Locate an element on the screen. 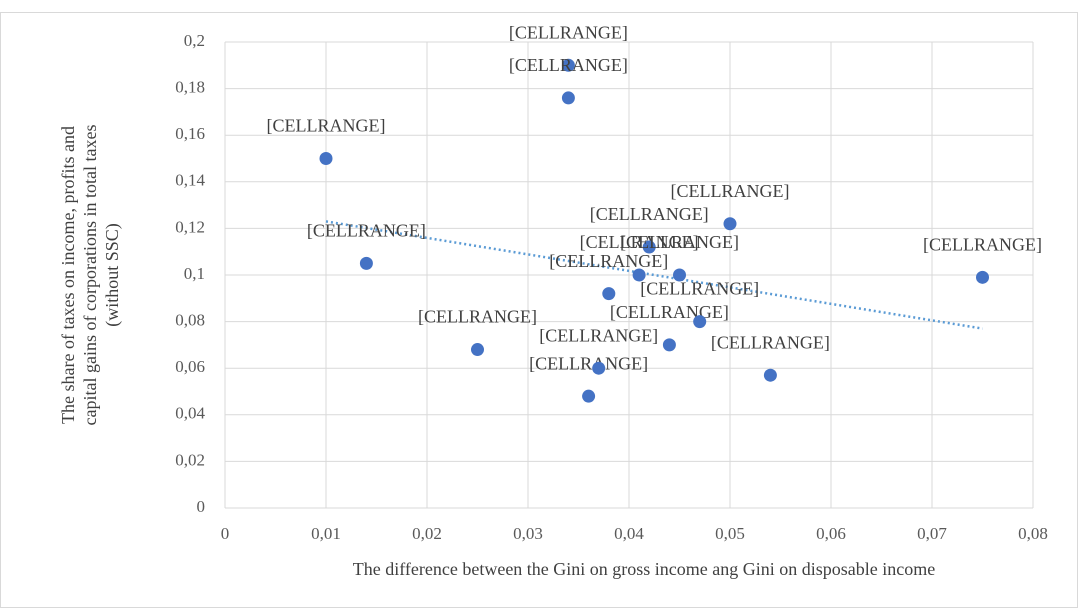 This screenshot has width=1078, height=608. y-tick-label: 0,04 is located at coordinates (190, 413).